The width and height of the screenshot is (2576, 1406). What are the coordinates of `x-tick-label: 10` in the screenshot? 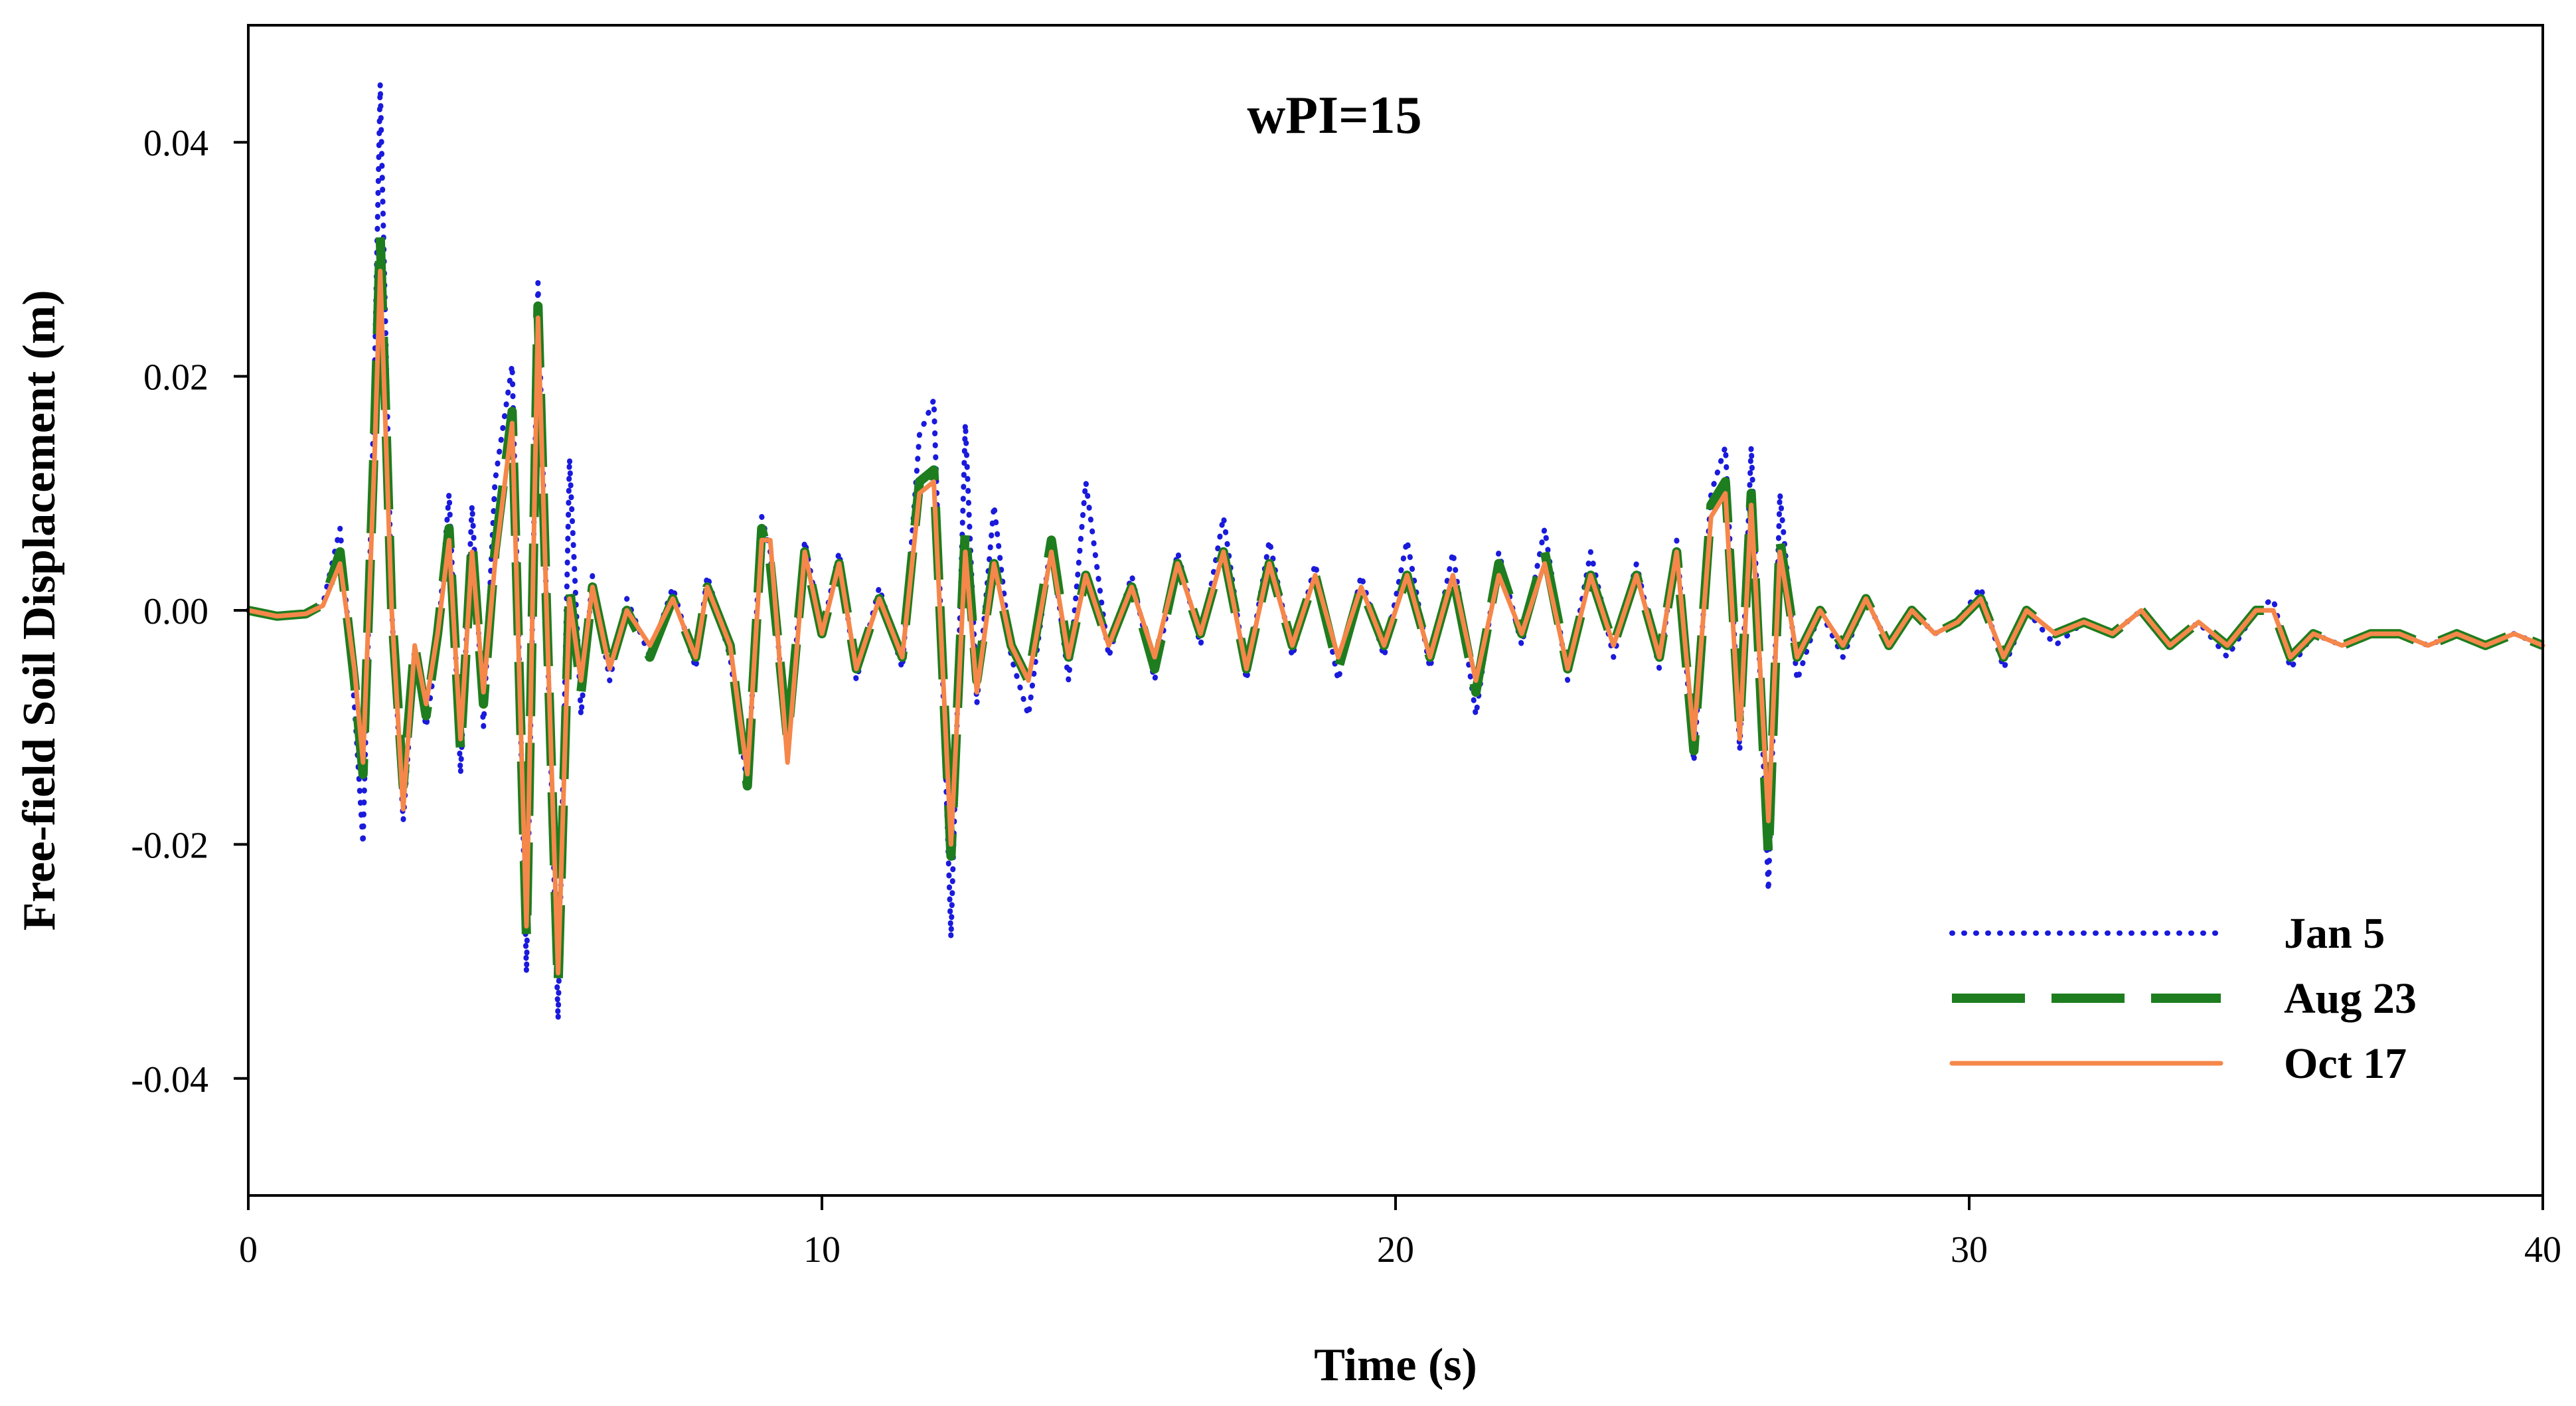 It's located at (822, 1250).